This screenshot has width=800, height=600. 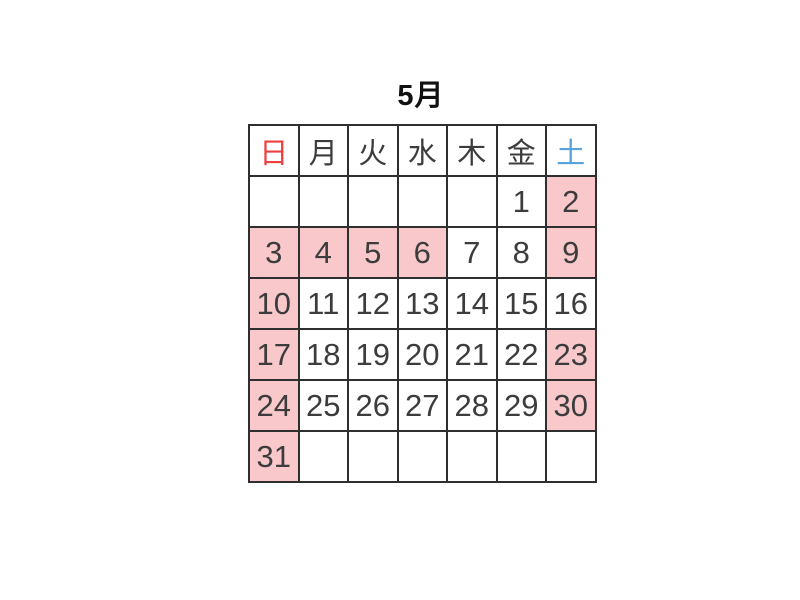 I want to click on day-cell-11: 11, so click(x=323, y=303).